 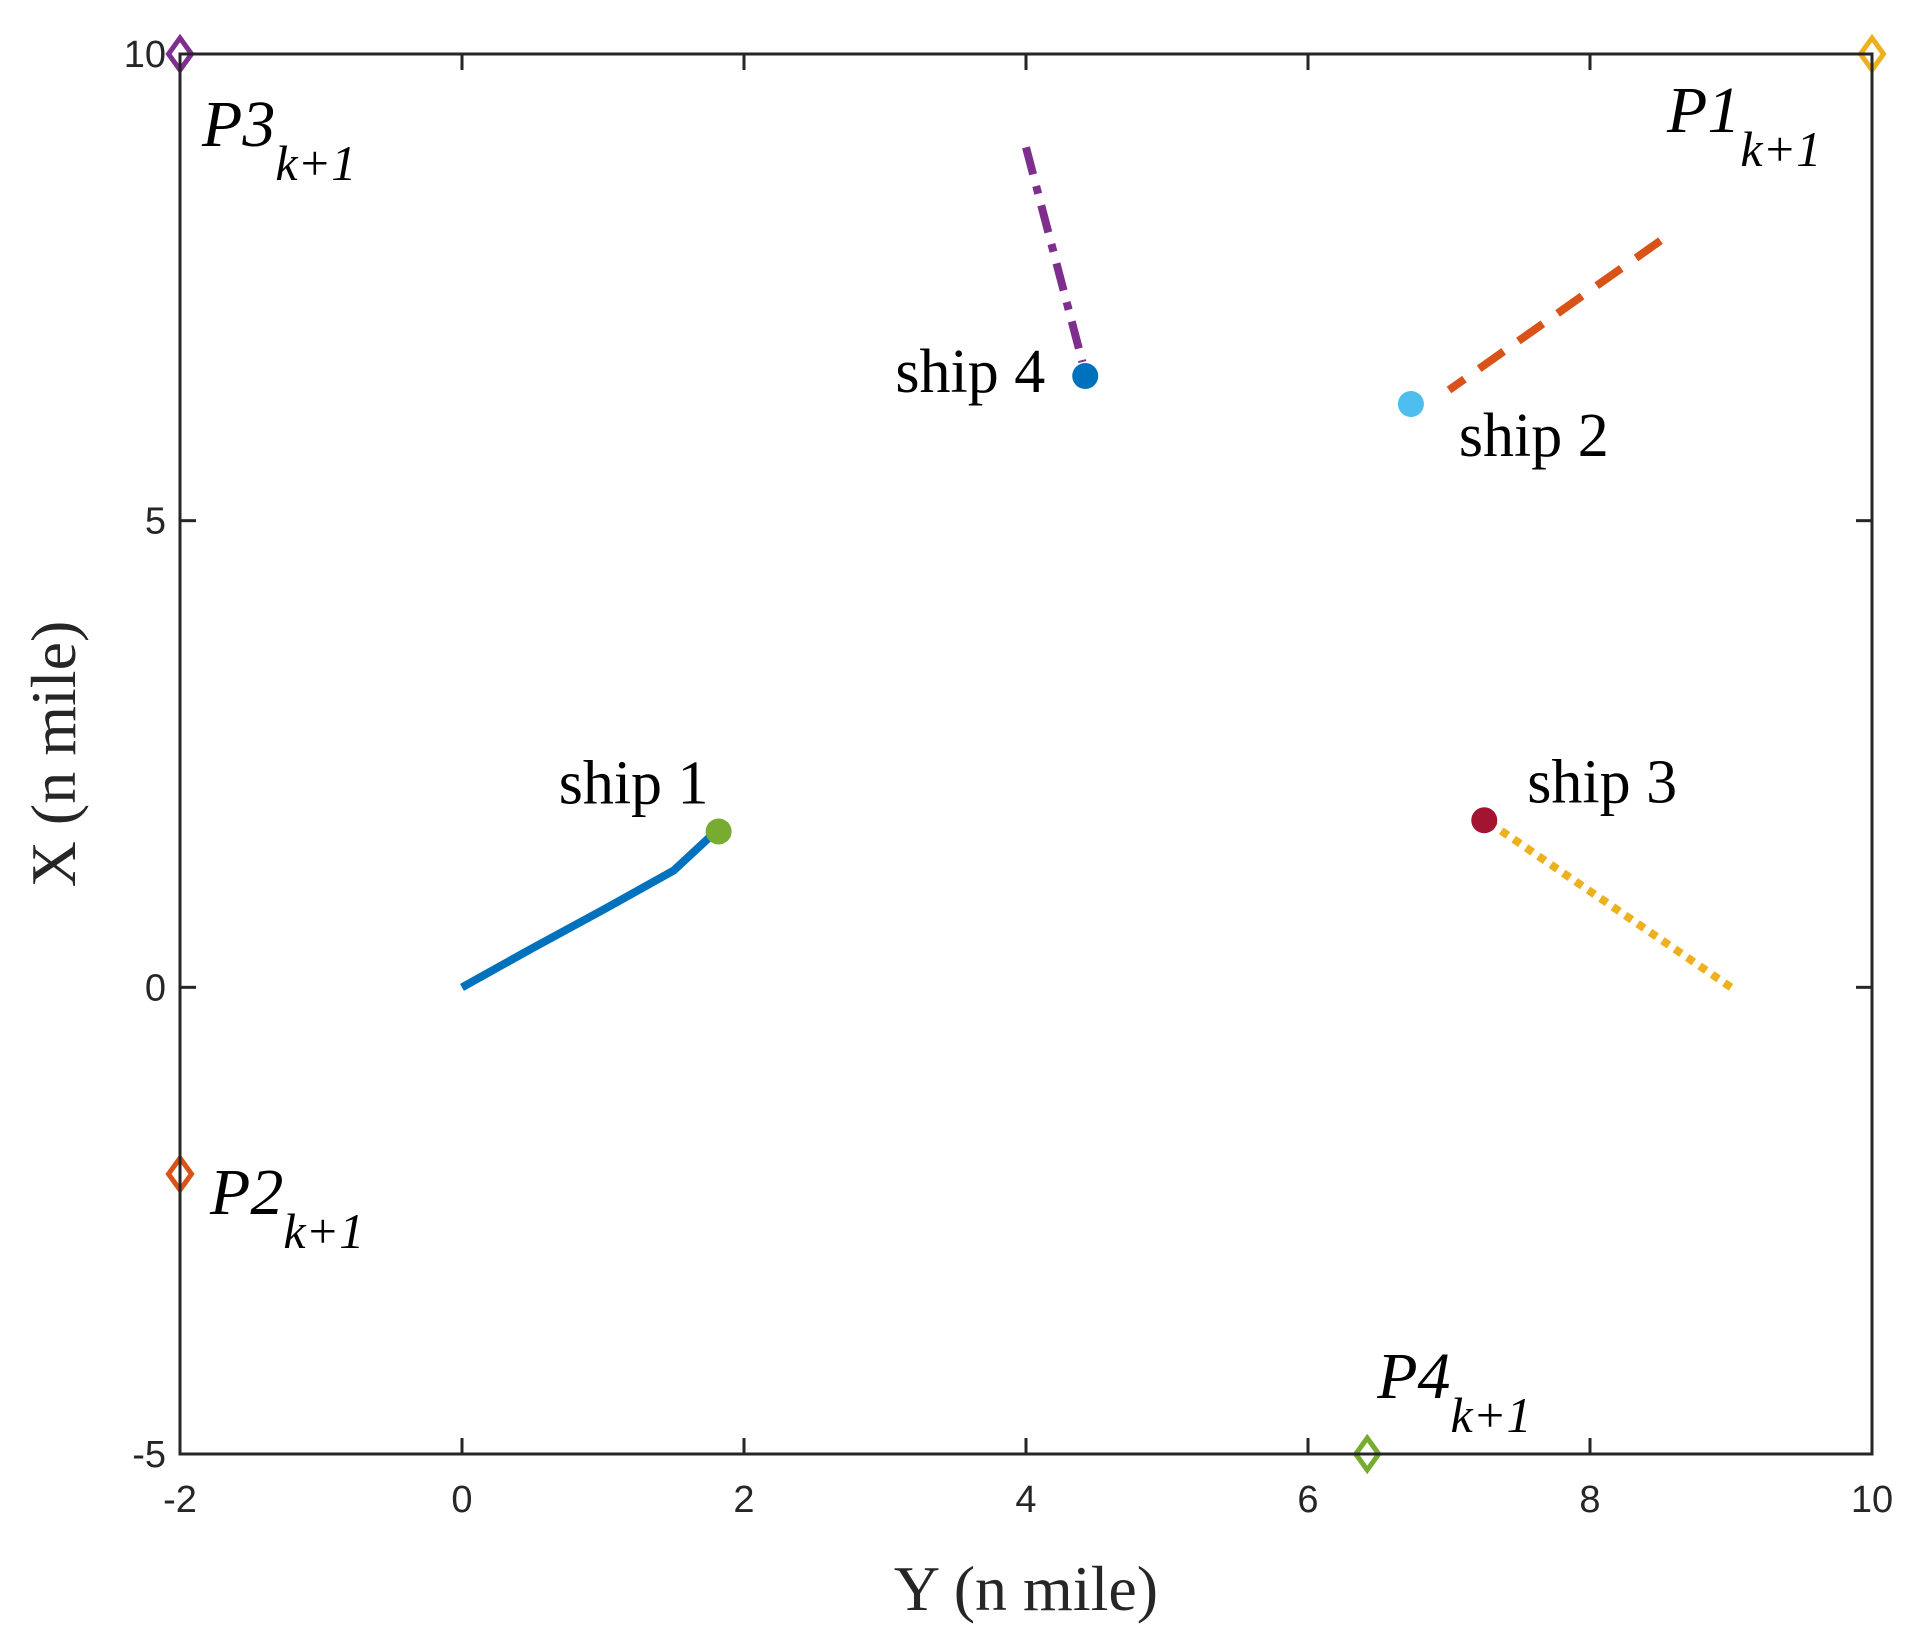 I want to click on x-tick-labels: -2 0 2 4 6 8 10, so click(x=1028, y=1500).